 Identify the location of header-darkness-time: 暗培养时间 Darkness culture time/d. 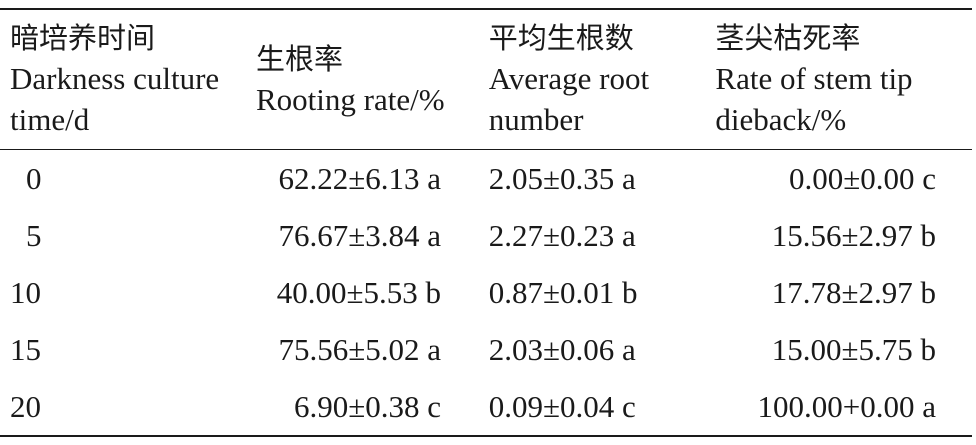
(128, 79).